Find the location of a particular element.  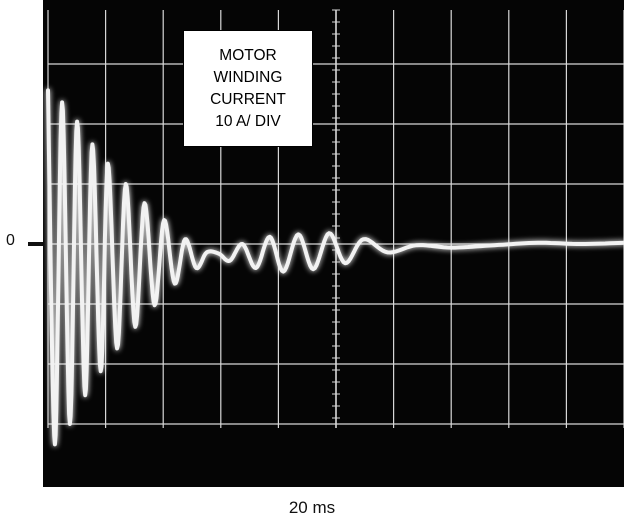

time-per-division-label: 20 ms is located at coordinates (312, 507).